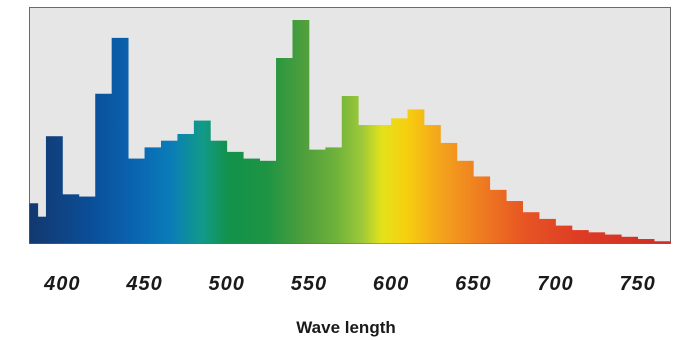 The height and width of the screenshot is (340, 691). I want to click on x-axis-title: Wave length, so click(346, 327).